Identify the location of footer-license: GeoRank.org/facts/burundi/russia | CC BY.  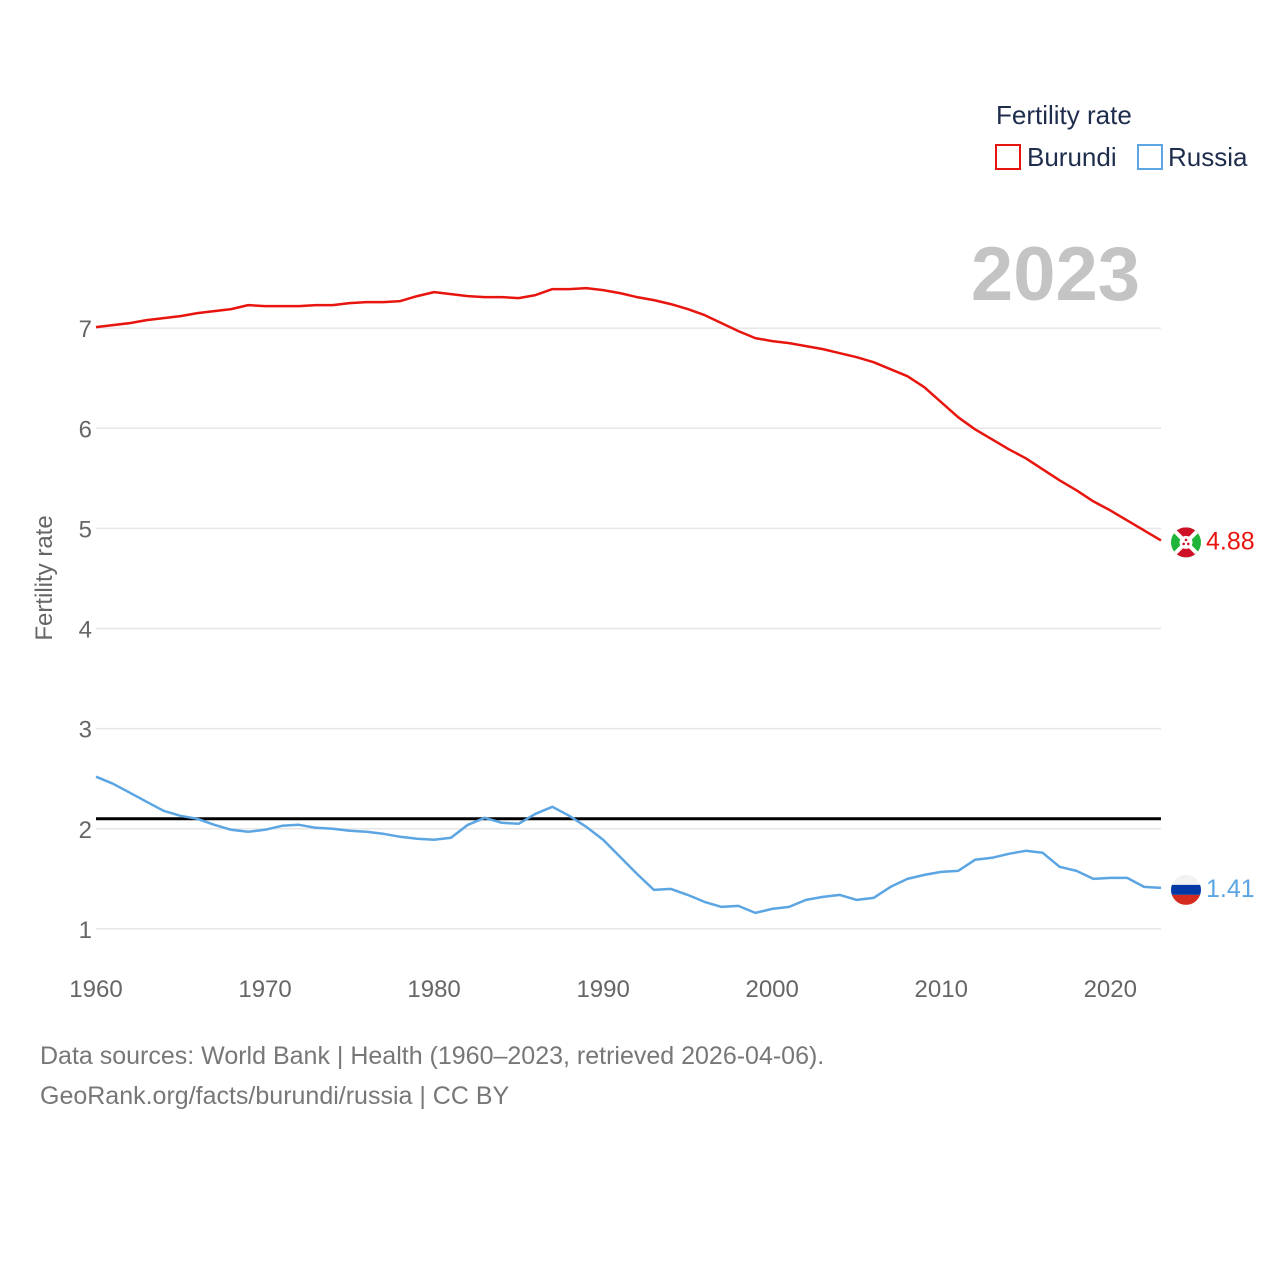
(275, 1096).